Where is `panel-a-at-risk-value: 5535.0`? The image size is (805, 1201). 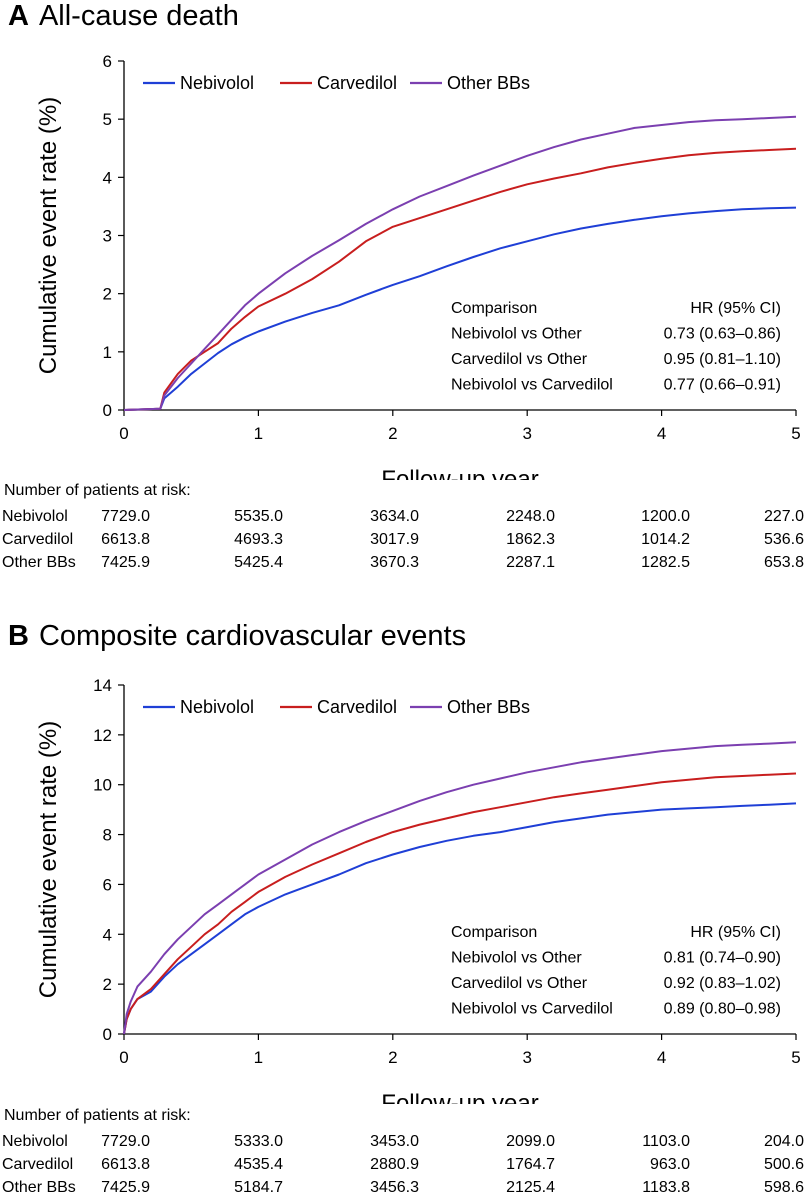 panel-a-at-risk-value: 5535.0 is located at coordinates (258, 516).